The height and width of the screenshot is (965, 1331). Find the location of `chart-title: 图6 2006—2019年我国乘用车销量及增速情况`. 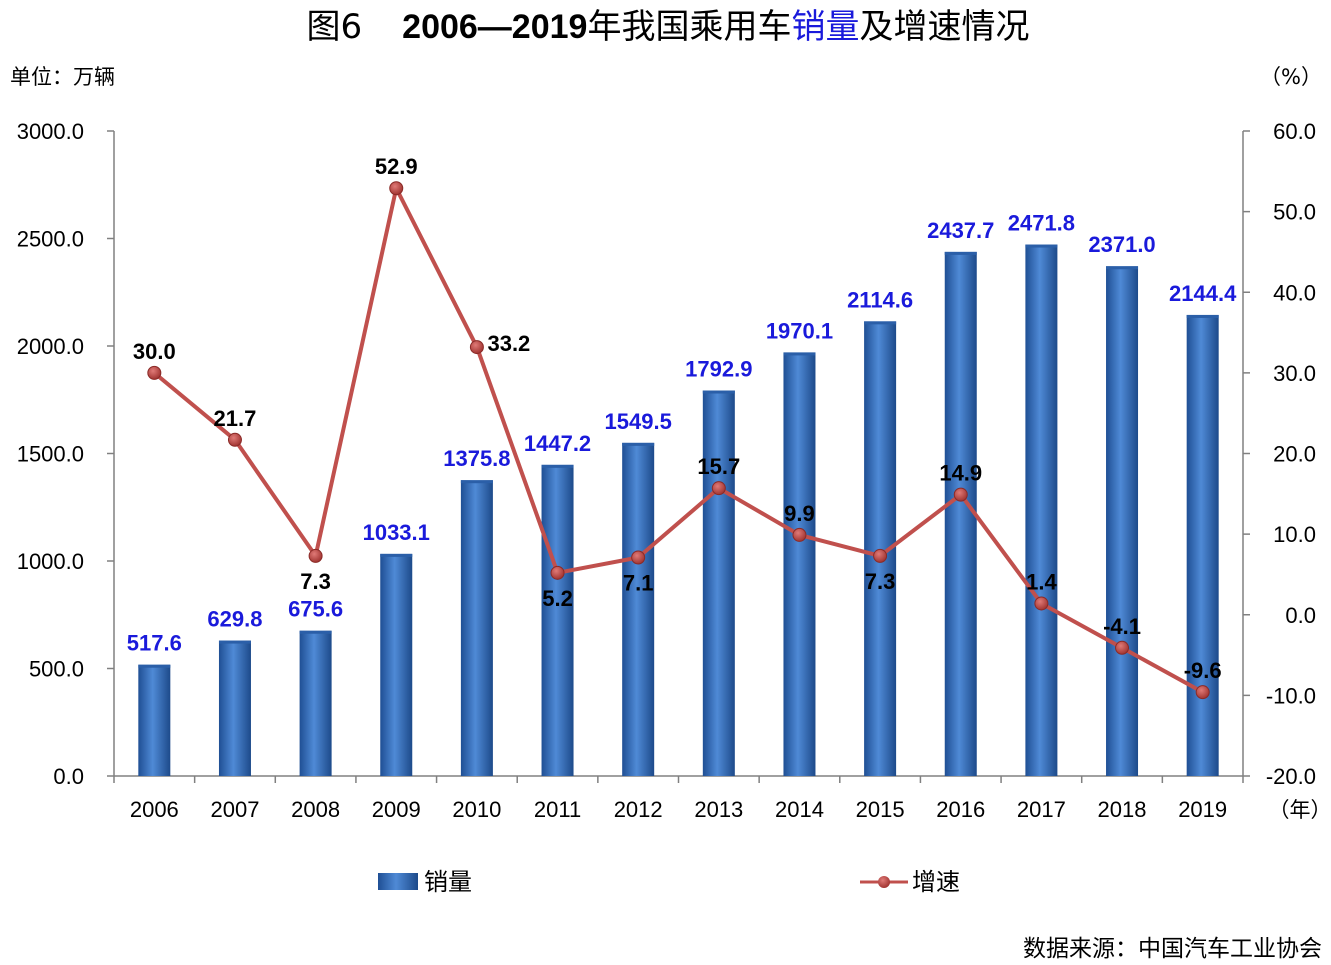

chart-title: 图6 2006—2019年我国乘用车销量及增速情况 is located at coordinates (668, 27).